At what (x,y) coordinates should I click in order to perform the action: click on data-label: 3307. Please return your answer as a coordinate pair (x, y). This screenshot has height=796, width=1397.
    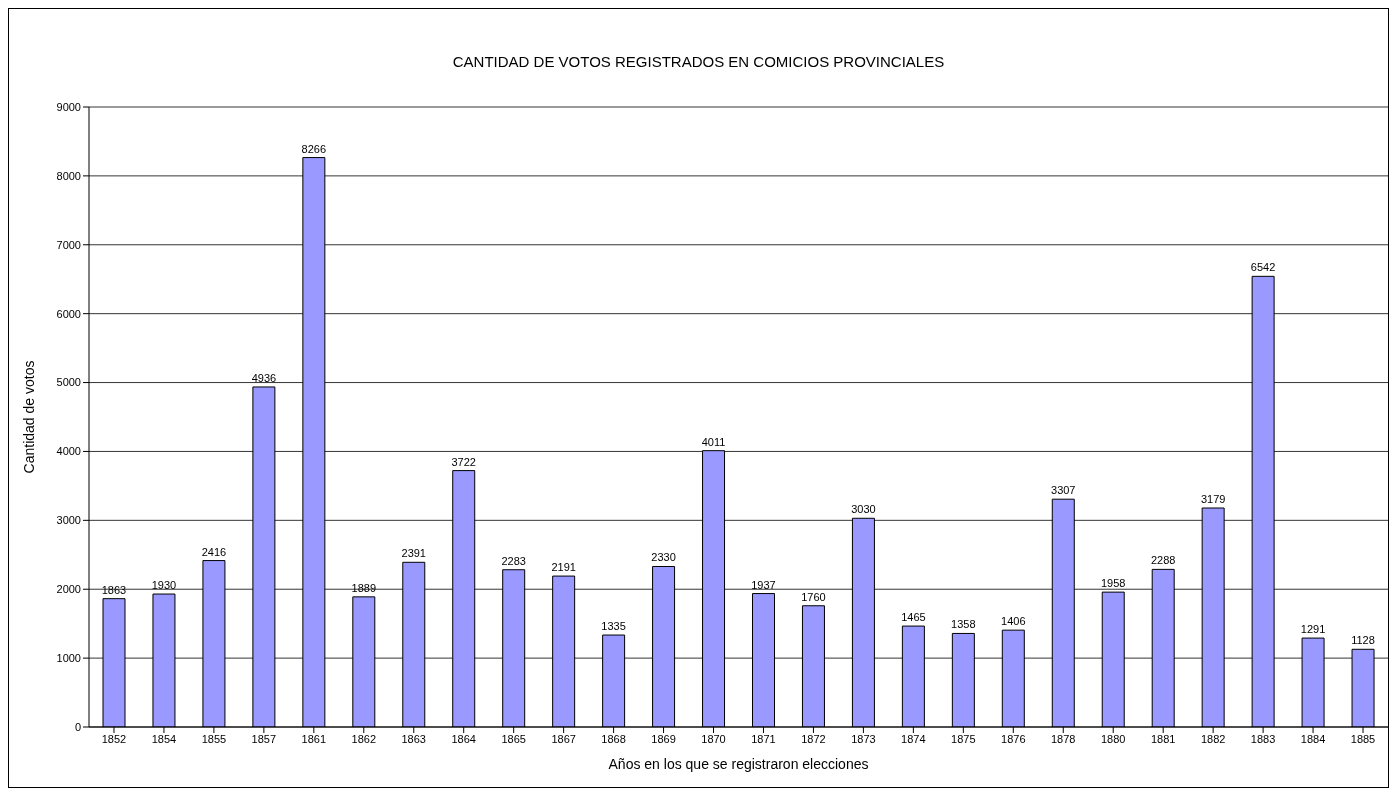
    Looking at the image, I should click on (1063, 490).